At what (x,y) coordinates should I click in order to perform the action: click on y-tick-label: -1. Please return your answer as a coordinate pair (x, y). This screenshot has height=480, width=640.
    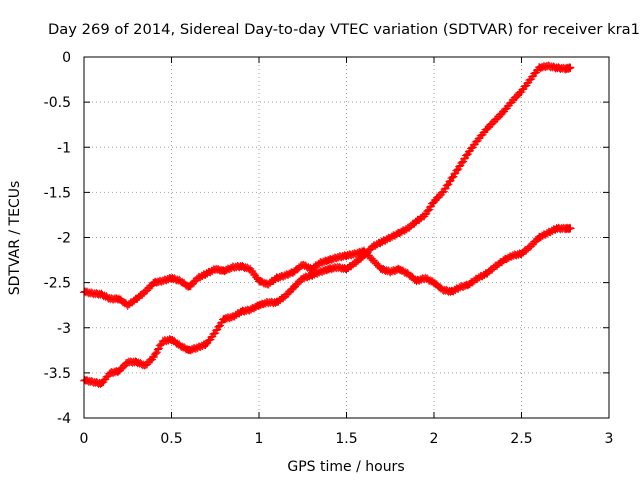
    Looking at the image, I should click on (64, 148).